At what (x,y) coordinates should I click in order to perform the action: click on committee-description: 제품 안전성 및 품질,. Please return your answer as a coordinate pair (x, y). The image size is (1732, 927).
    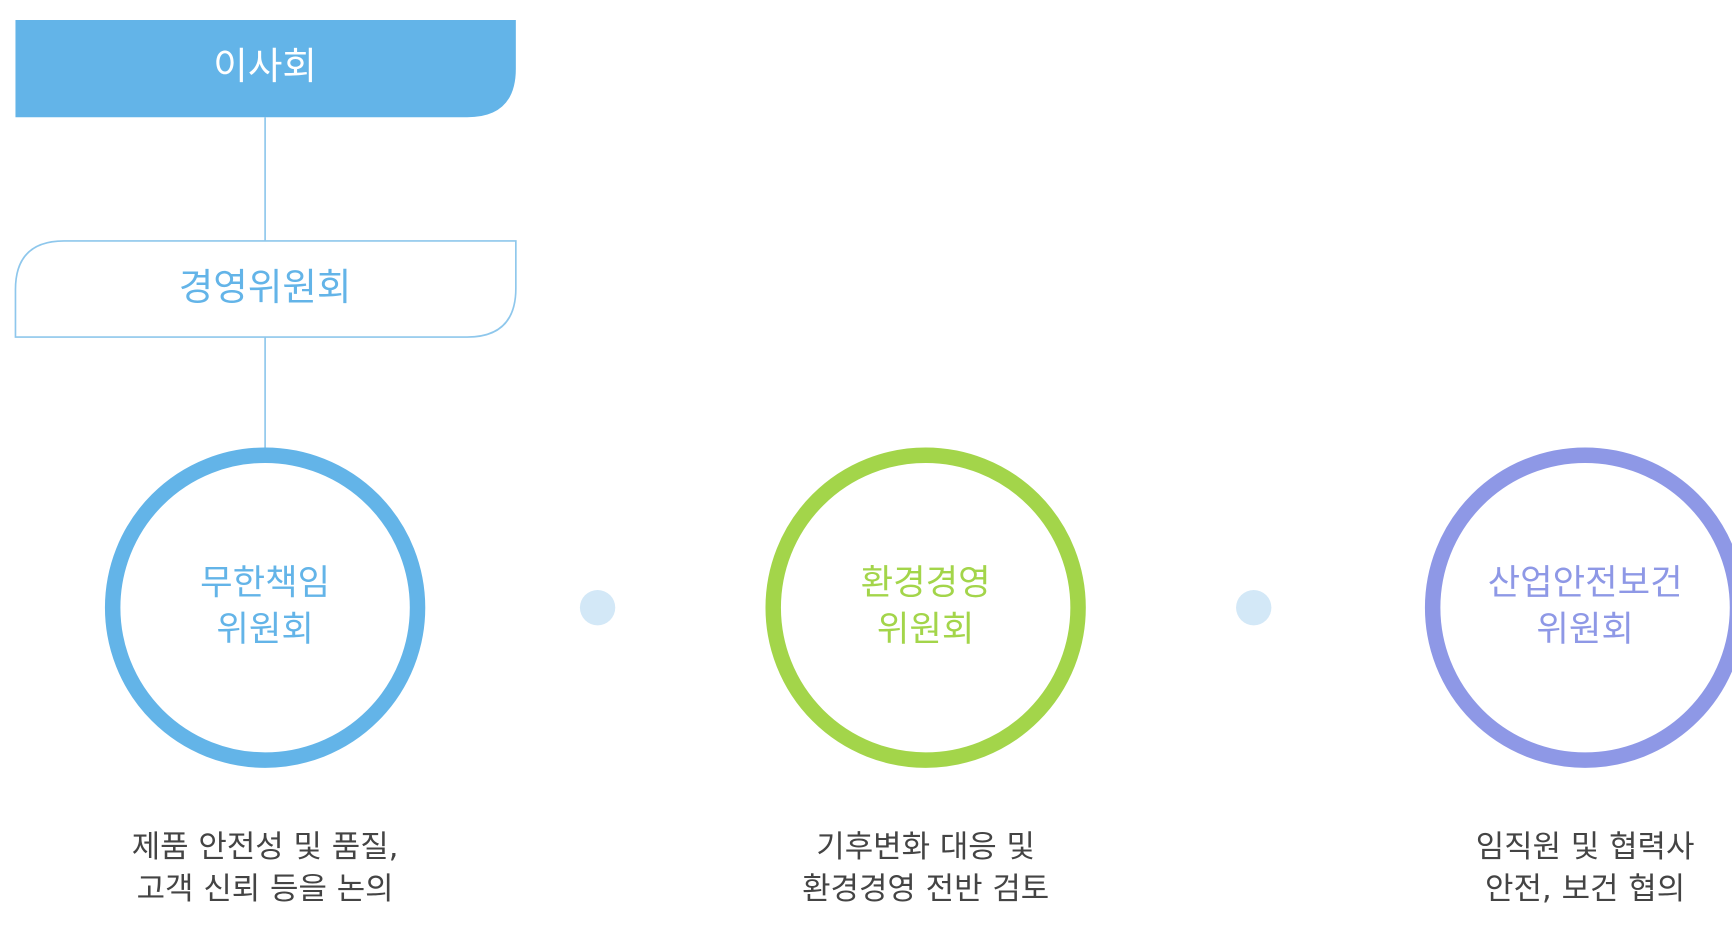
    Looking at the image, I should click on (265, 847).